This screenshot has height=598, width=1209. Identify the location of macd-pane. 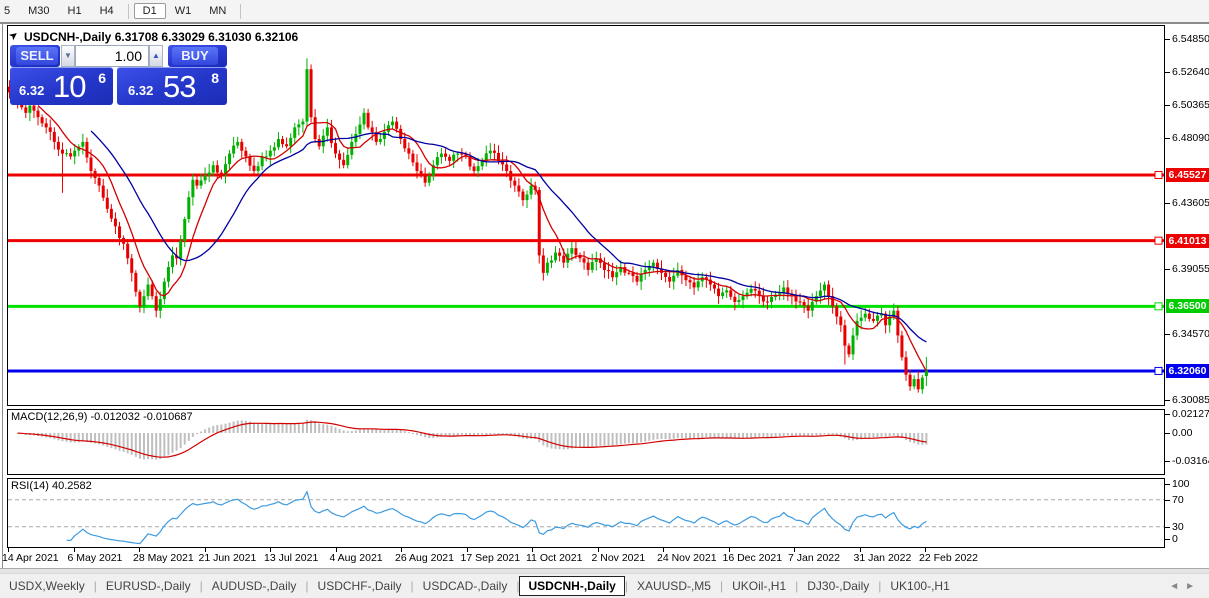
(586, 442).